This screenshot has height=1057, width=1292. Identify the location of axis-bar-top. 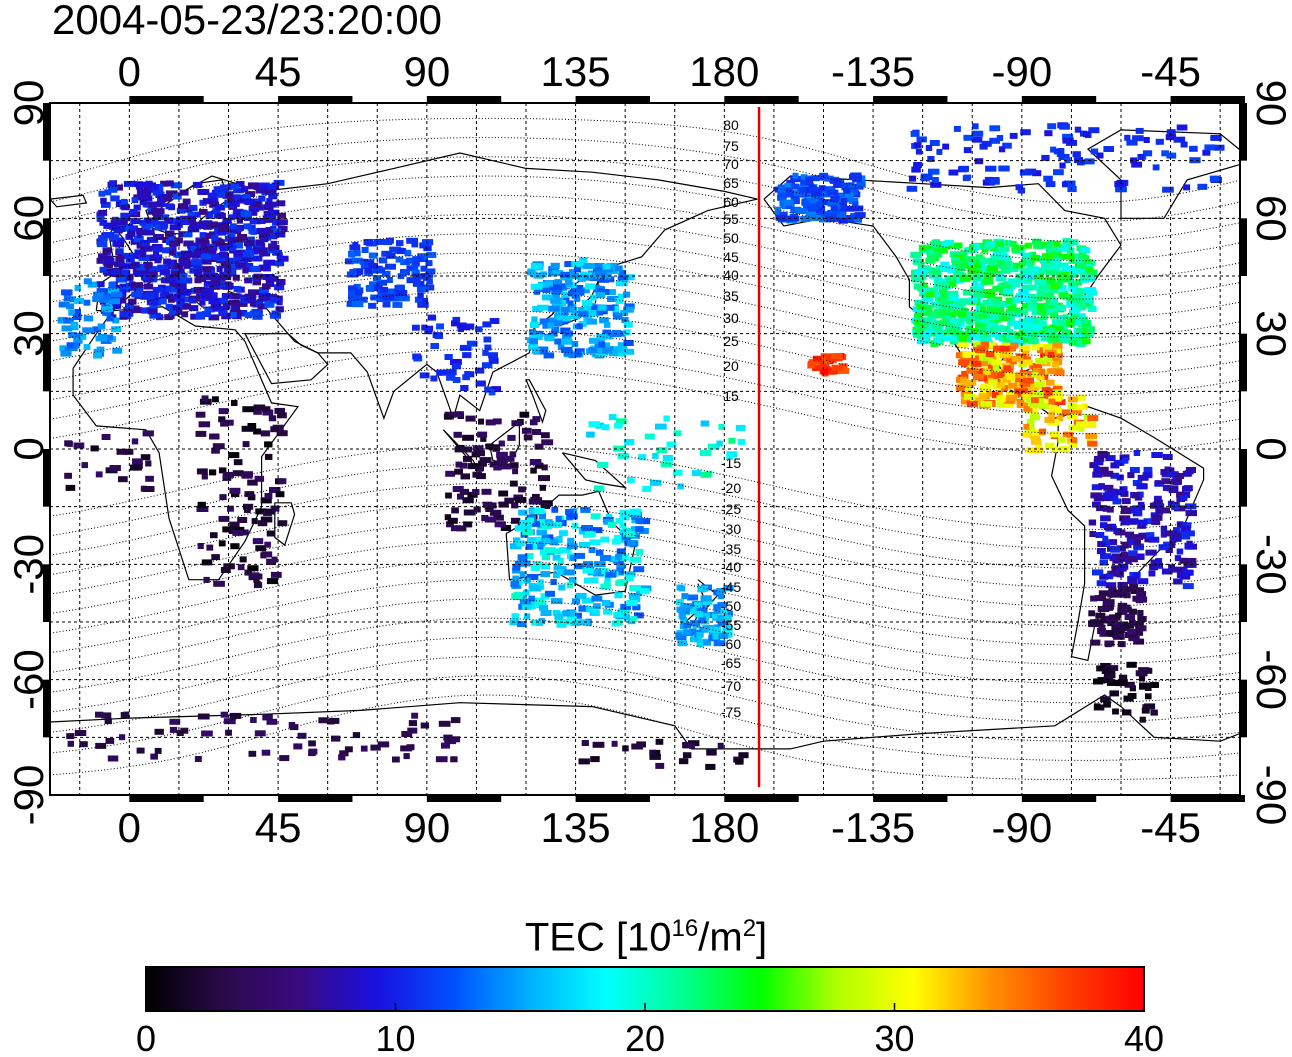
(1059, 99).